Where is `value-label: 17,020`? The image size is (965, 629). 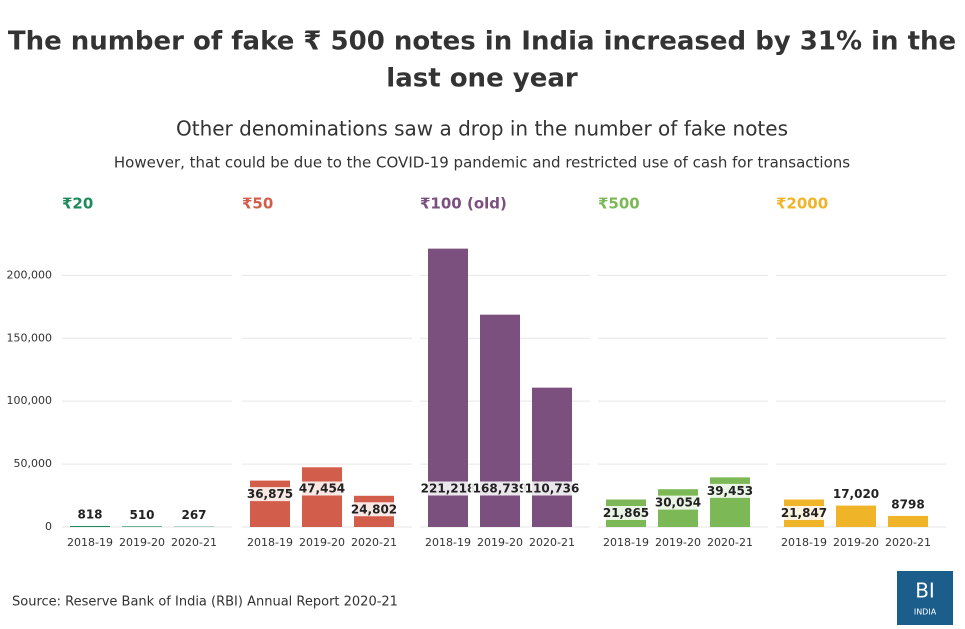
value-label: 17,020 is located at coordinates (856, 494).